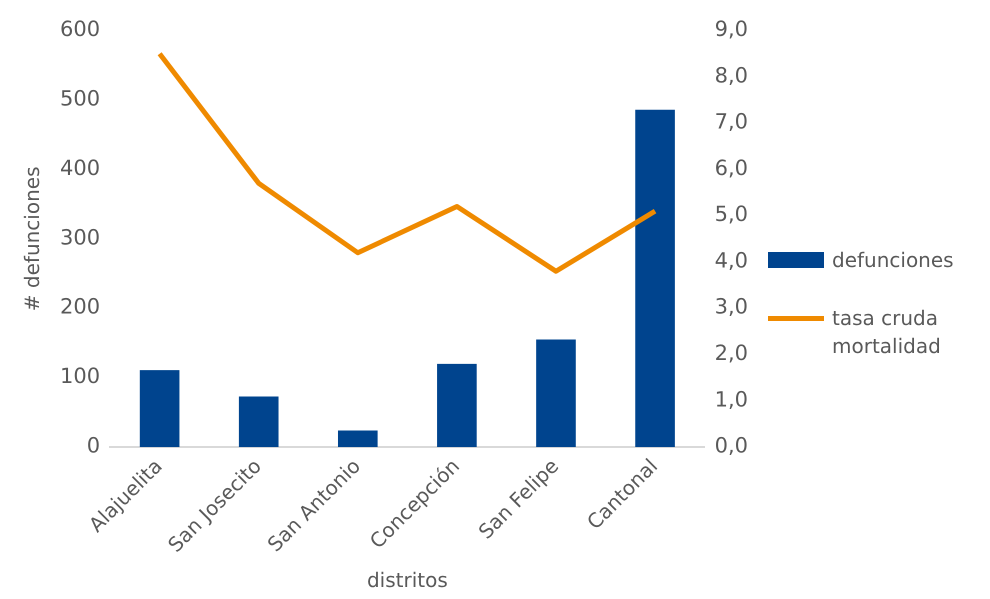 The width and height of the screenshot is (990, 599). What do you see at coordinates (80, 168) in the screenshot?
I see `y-tick-label: 400` at bounding box center [80, 168].